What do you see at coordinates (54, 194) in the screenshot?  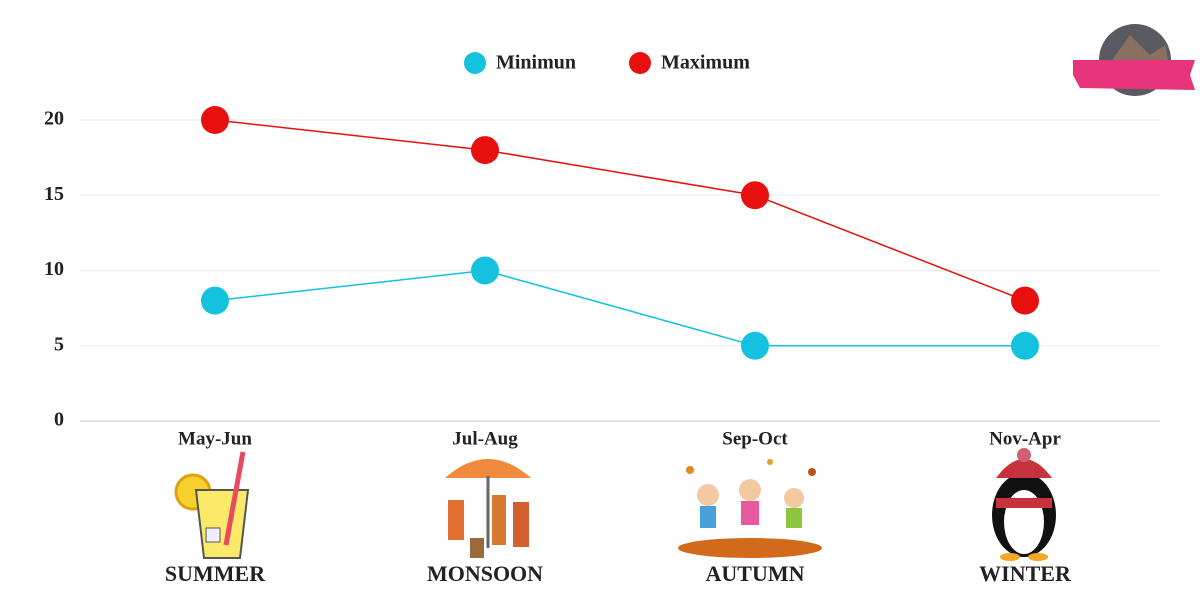 I see `y-tick-label: 15` at bounding box center [54, 194].